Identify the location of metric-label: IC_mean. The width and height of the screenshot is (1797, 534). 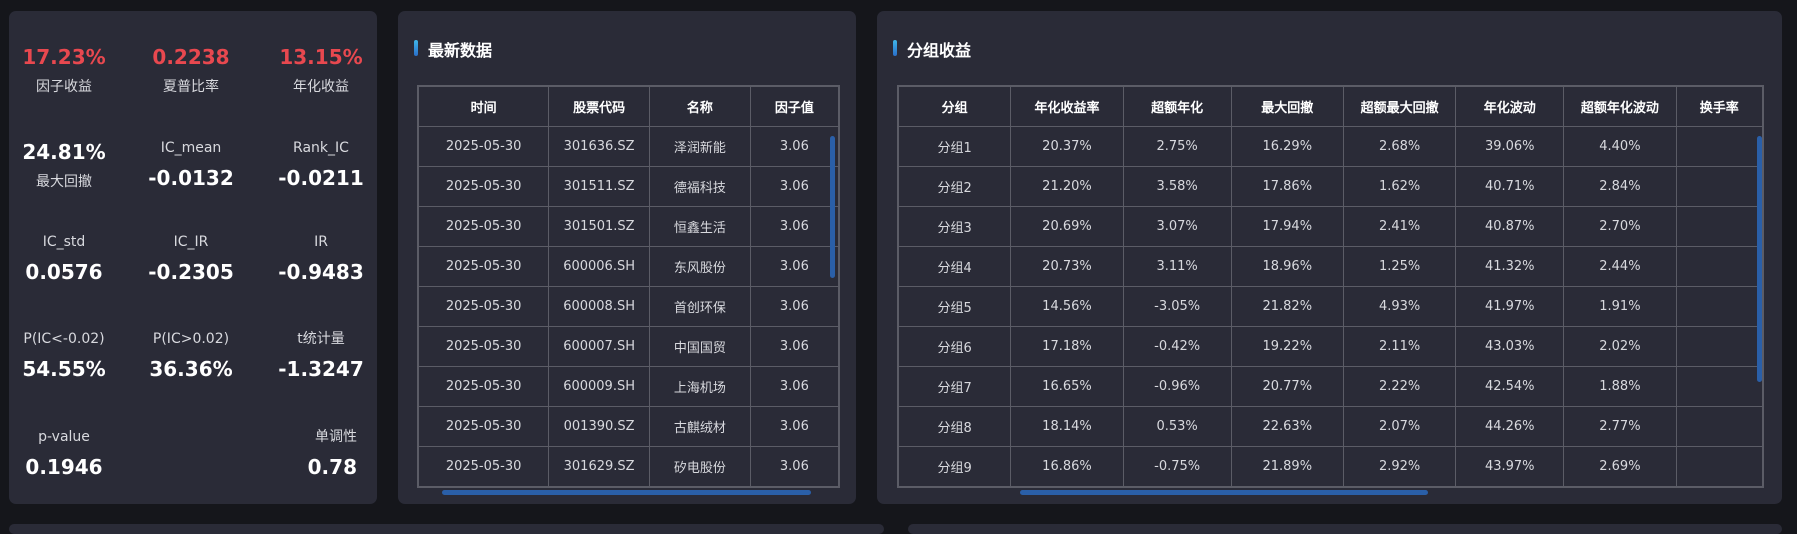
(191, 148).